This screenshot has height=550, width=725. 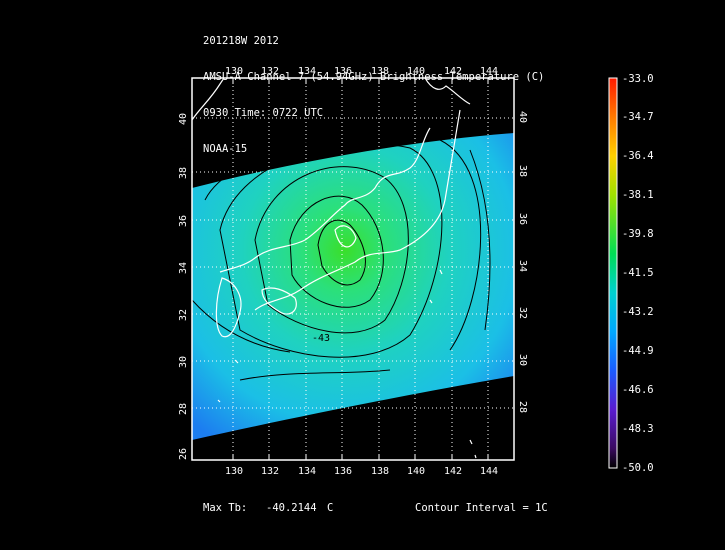 What do you see at coordinates (416, 71) in the screenshot?
I see `lon-tick-top: 140` at bounding box center [416, 71].